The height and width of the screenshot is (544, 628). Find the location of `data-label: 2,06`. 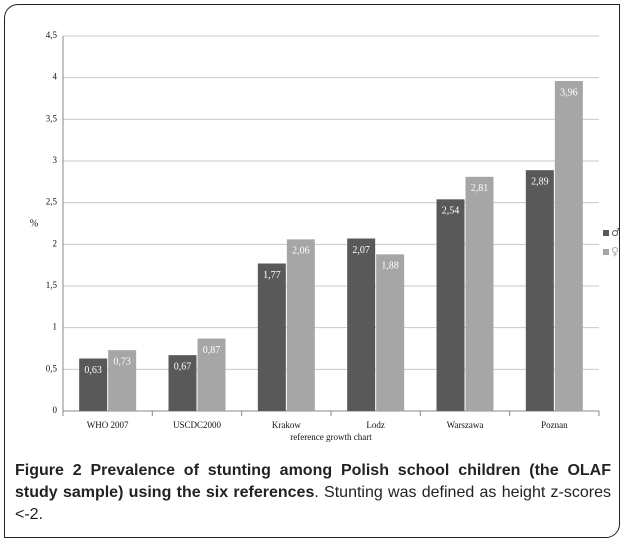

data-label: 2,06 is located at coordinates (301, 251).